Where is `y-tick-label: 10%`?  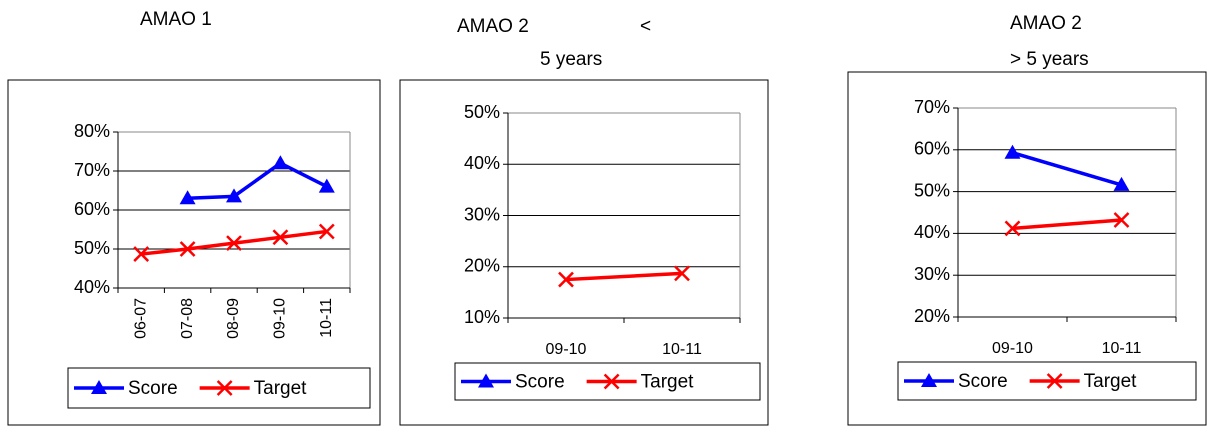 y-tick-label: 10% is located at coordinates (482, 317).